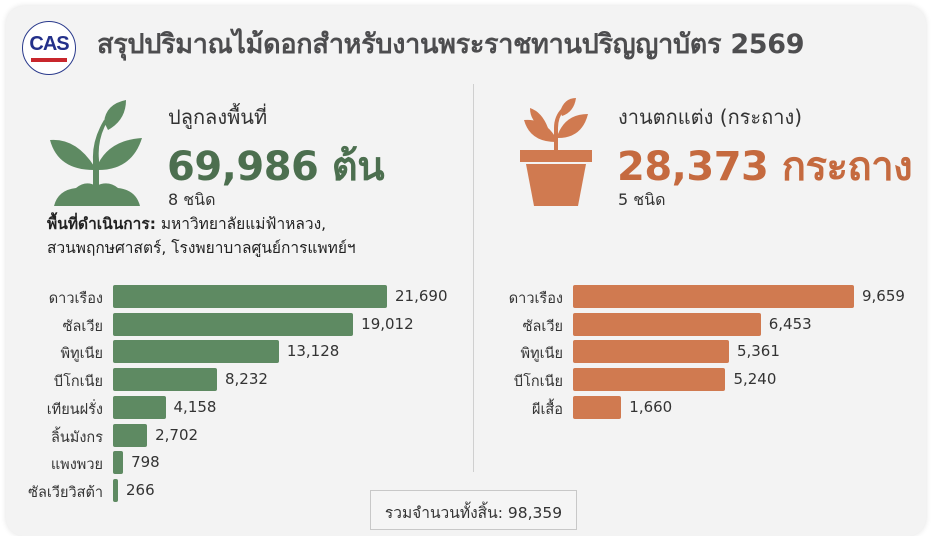 The width and height of the screenshot is (933, 536). I want to click on bar-value: 19,012, so click(387, 323).